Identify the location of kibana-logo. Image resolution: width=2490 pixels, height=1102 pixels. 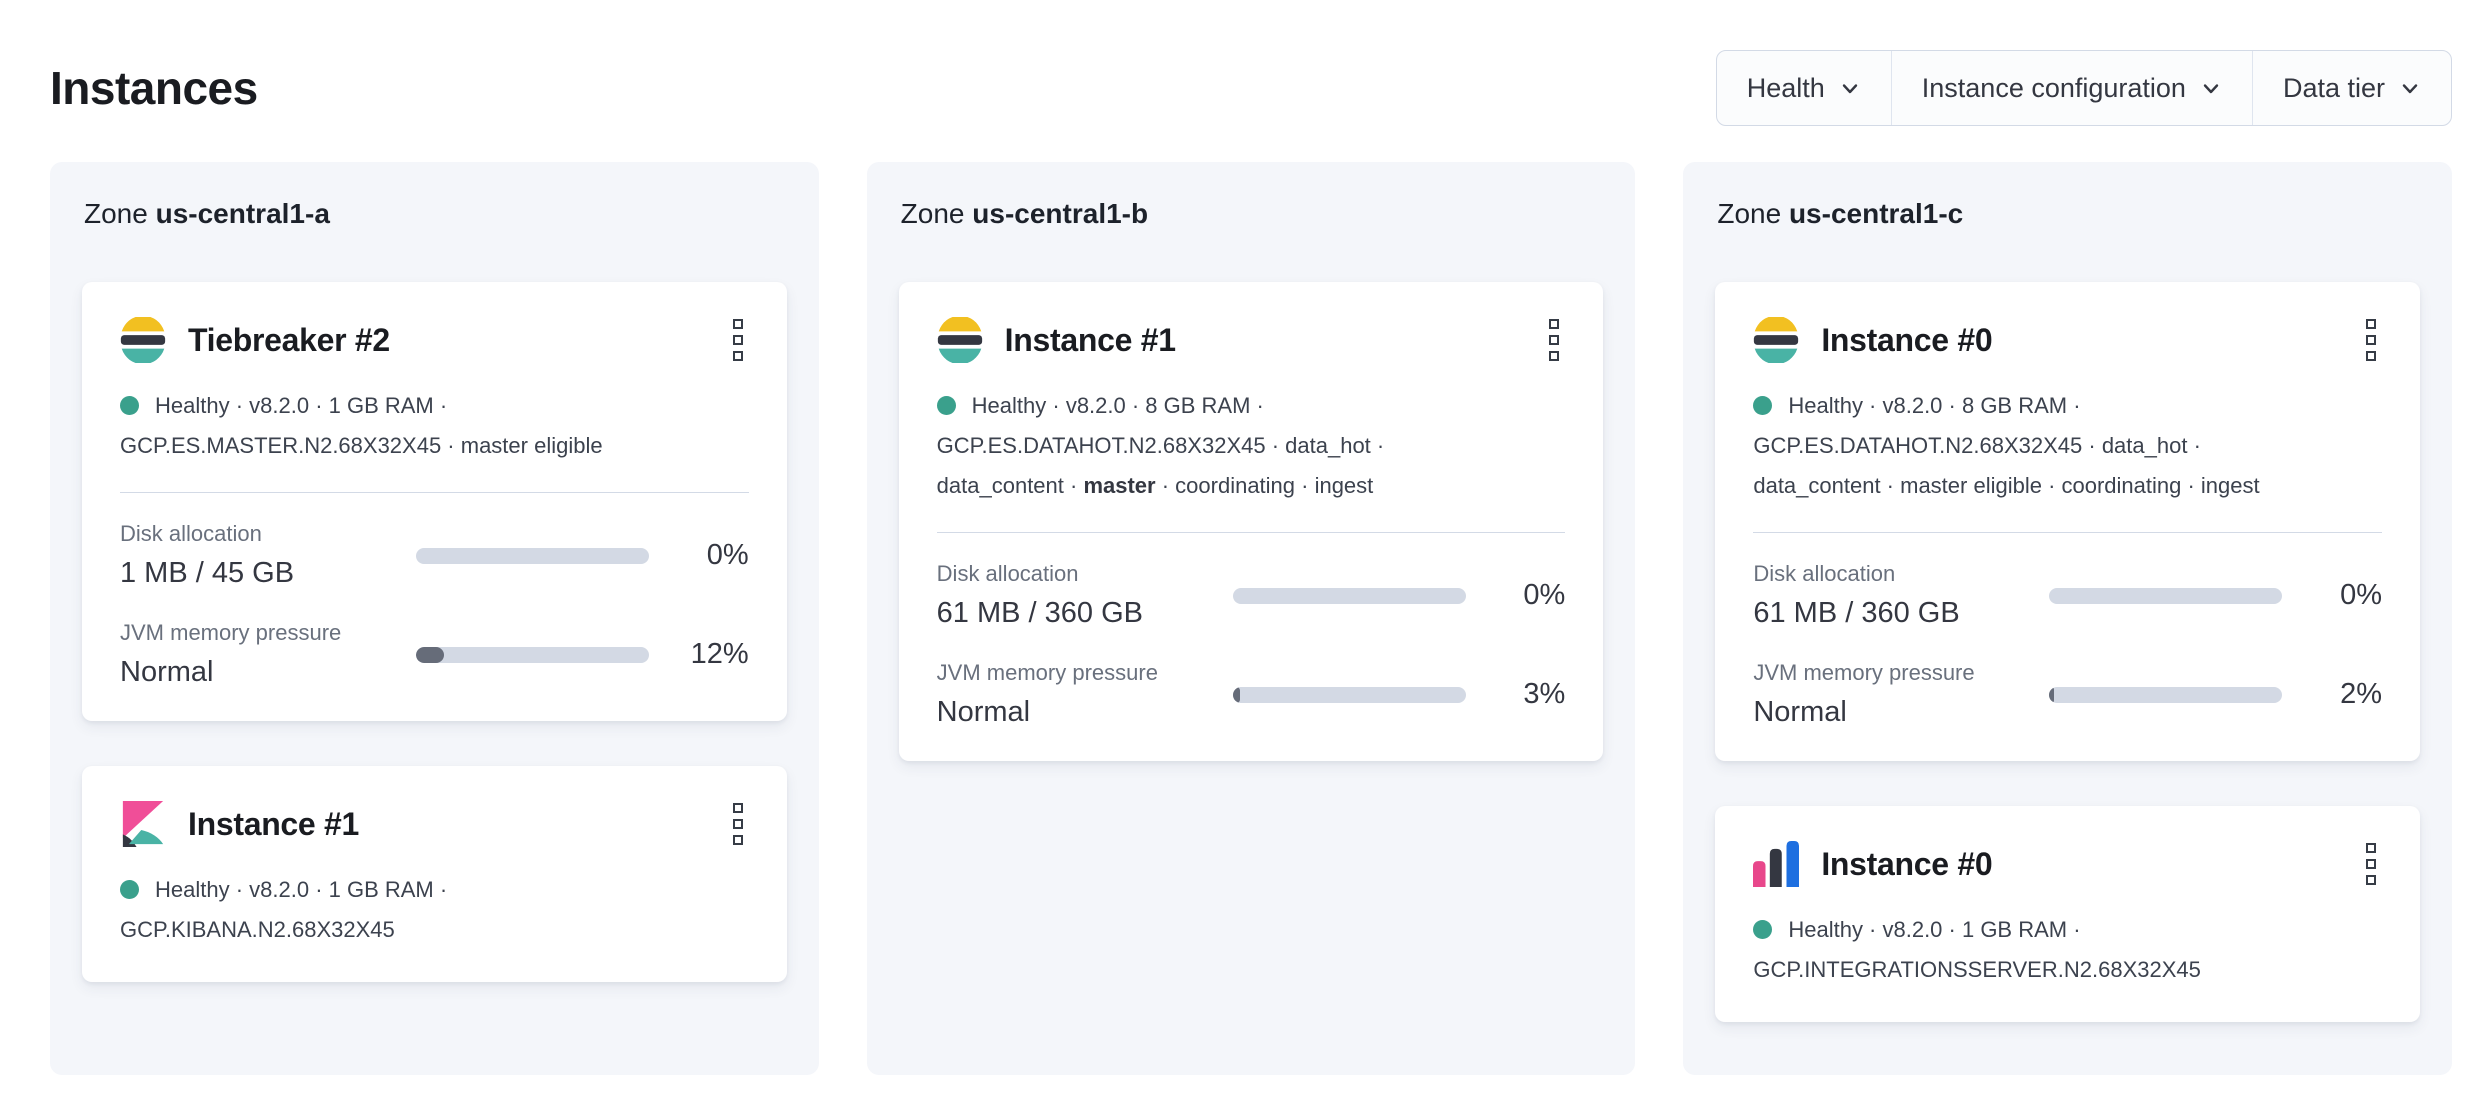
(143, 824).